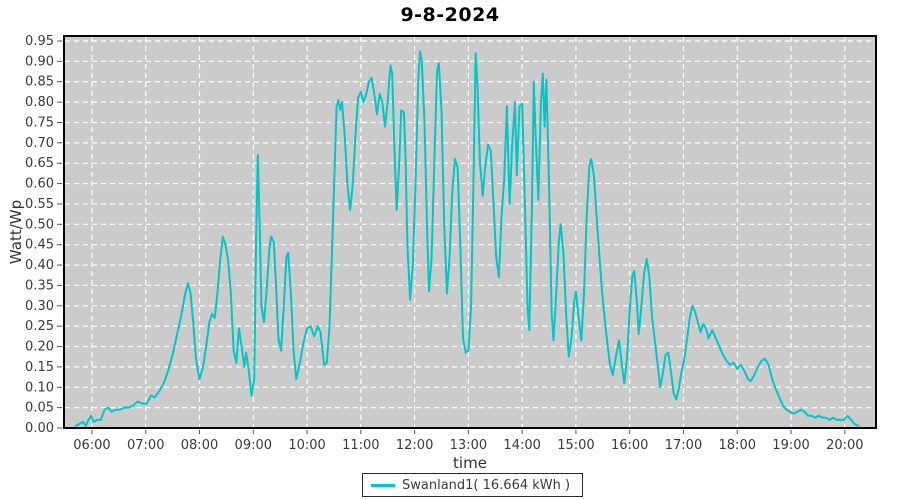 Image resolution: width=900 pixels, height=500 pixels. What do you see at coordinates (39, 61) in the screenshot?
I see `y-tick-label: 0.90` at bounding box center [39, 61].